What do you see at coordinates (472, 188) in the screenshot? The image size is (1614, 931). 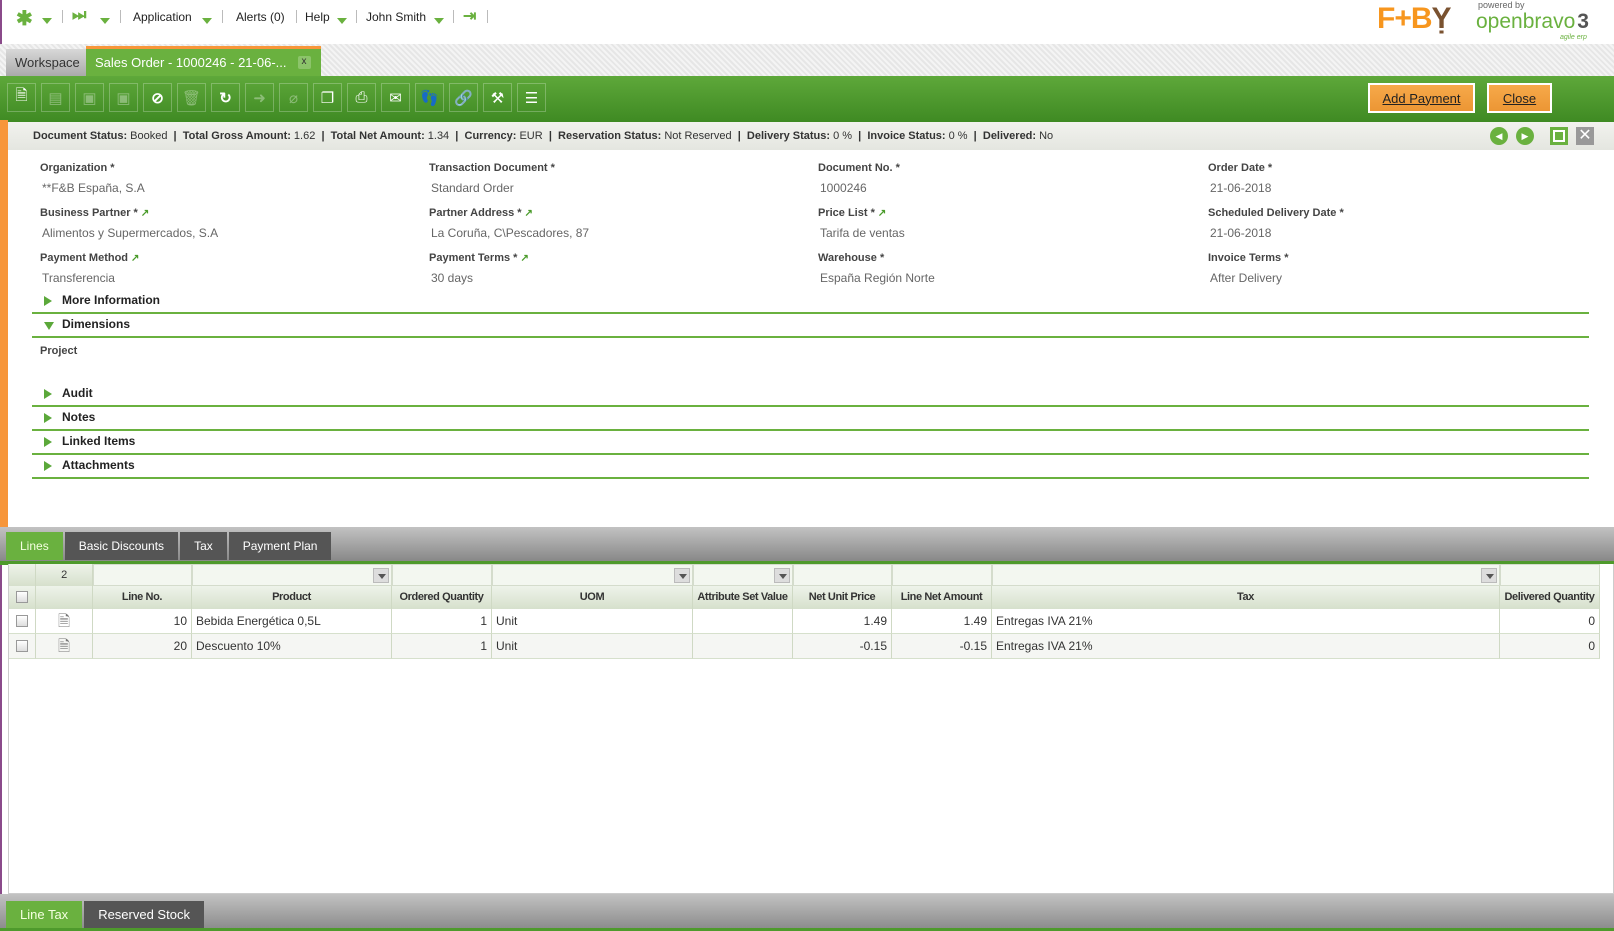 I see `field-value: Standard Order` at bounding box center [472, 188].